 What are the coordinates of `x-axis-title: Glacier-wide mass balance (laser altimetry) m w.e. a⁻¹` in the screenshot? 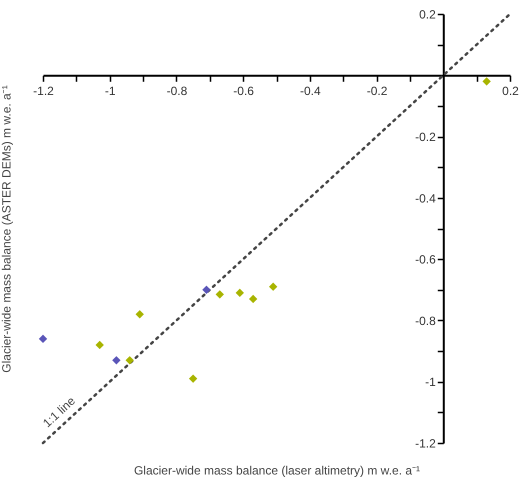 It's located at (277, 471).